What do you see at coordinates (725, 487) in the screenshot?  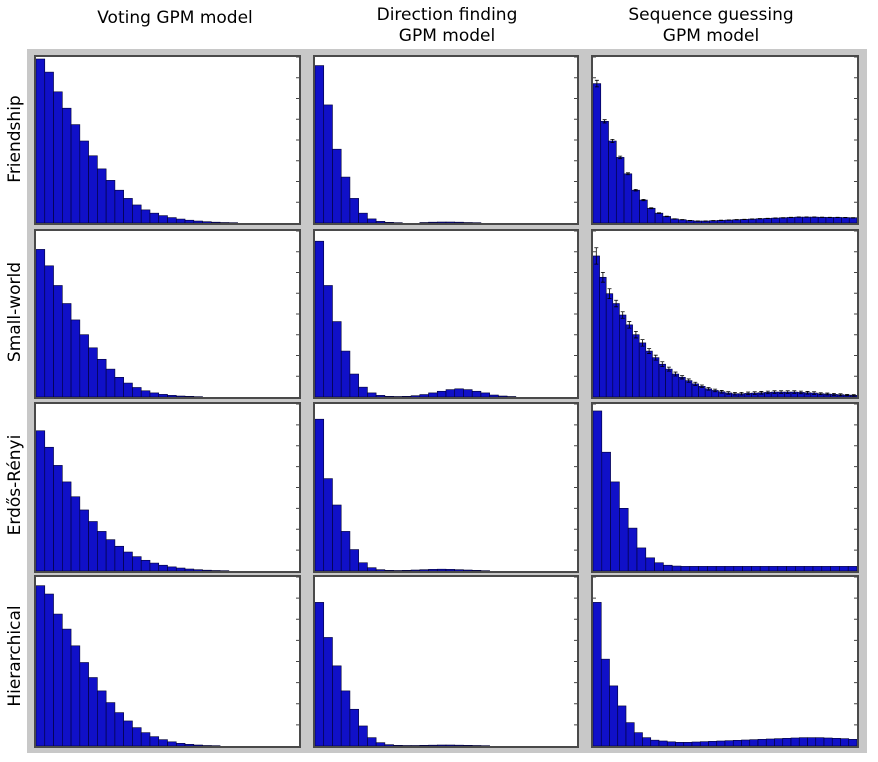 I see `histogram-erdos-renyi-sequence-guessing-gpm-model` at bounding box center [725, 487].